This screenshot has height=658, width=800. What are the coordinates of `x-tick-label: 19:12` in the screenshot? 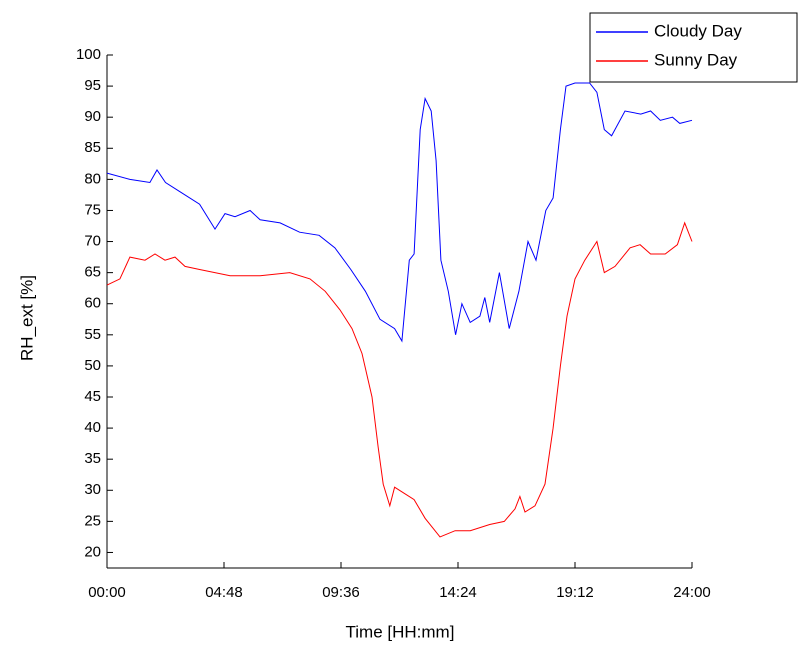 It's located at (575, 592).